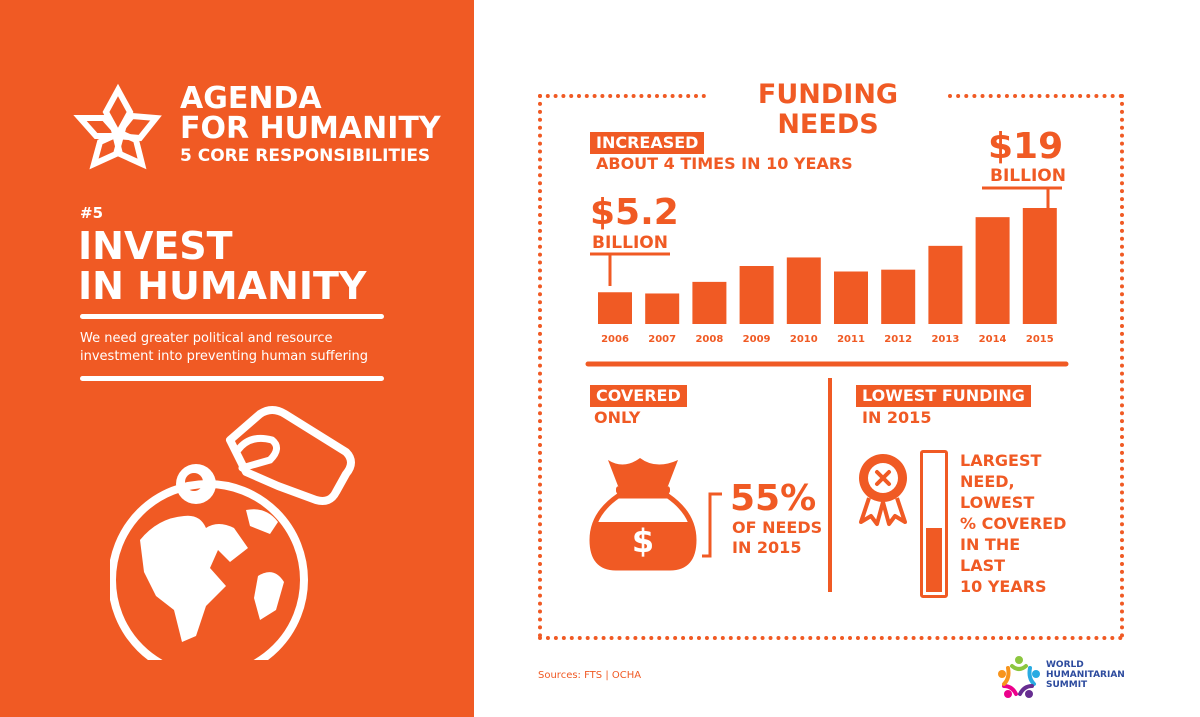 The height and width of the screenshot is (717, 1200). What do you see at coordinates (1039, 266) in the screenshot?
I see `bar-2015` at bounding box center [1039, 266].